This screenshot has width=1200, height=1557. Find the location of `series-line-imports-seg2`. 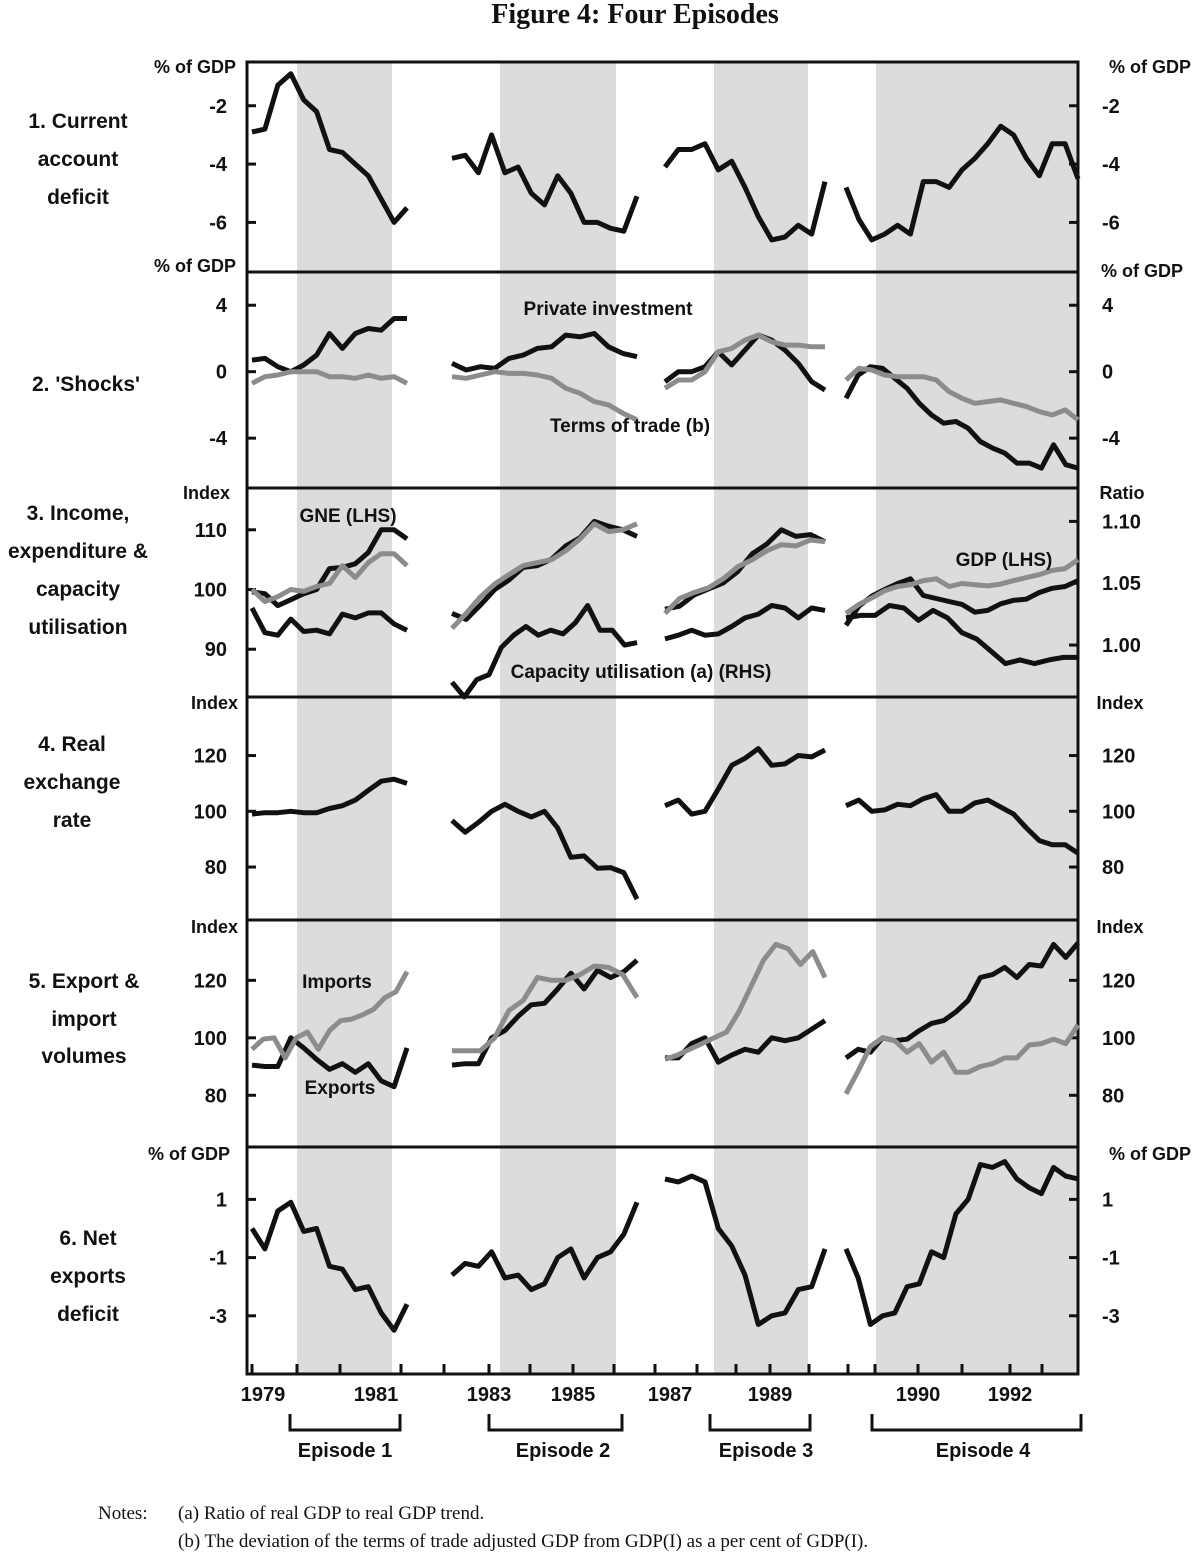

series-line-imports-seg2 is located at coordinates (546, 1008).